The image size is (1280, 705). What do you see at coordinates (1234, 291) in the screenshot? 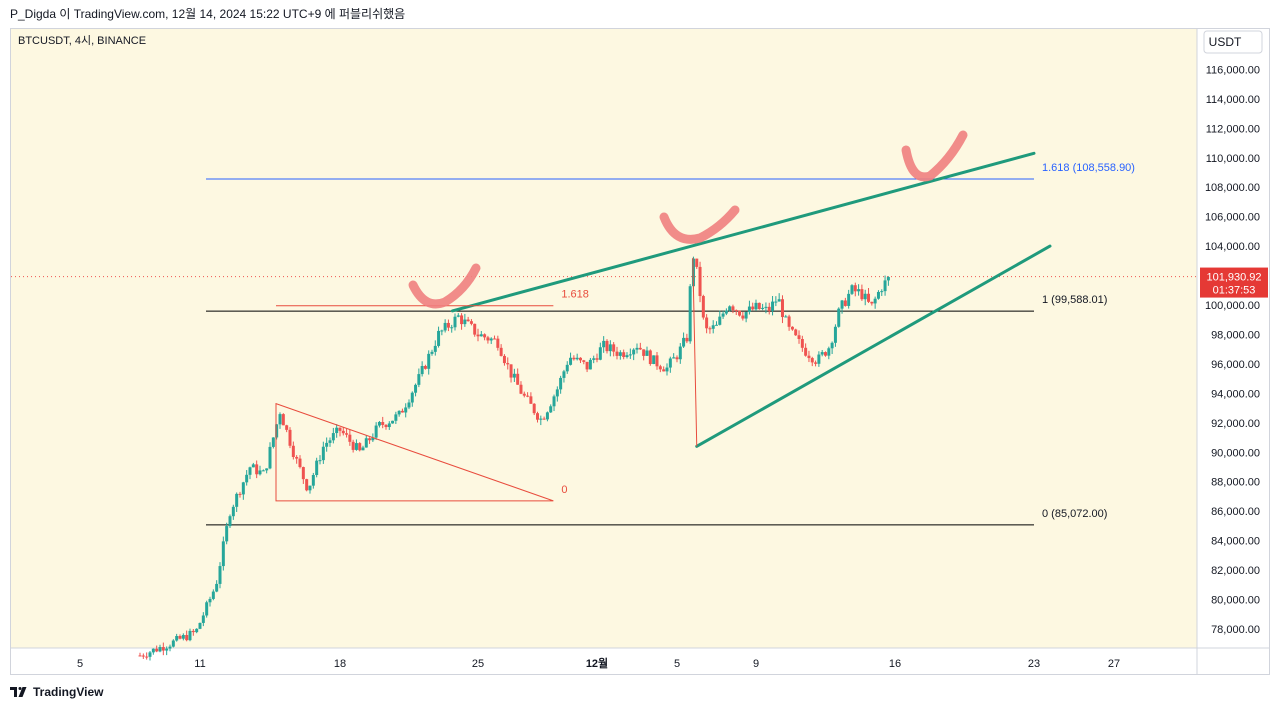
I see `bar-countdown: 01:37:53` at bounding box center [1234, 291].